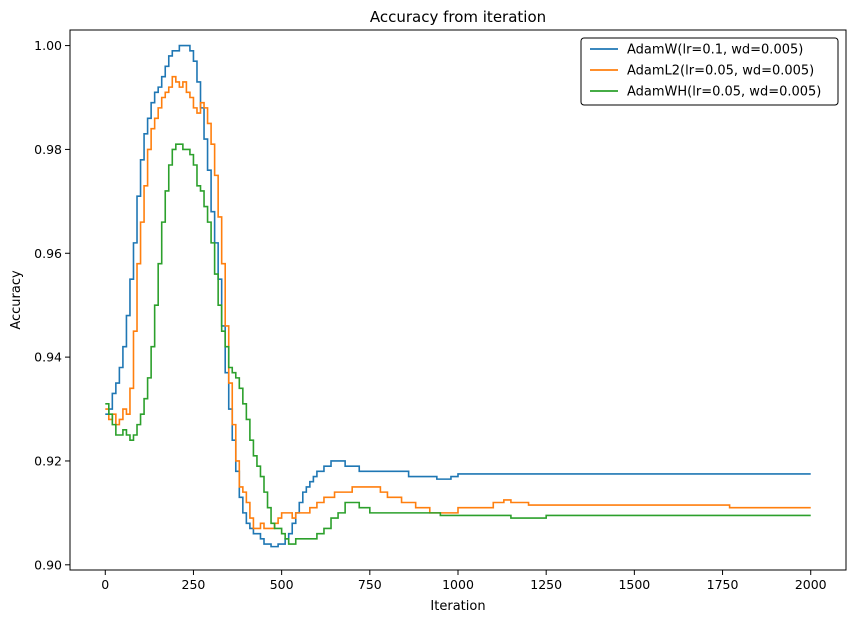  What do you see at coordinates (48, 460) in the screenshot?
I see `y-tick-label: 0.92` at bounding box center [48, 460].